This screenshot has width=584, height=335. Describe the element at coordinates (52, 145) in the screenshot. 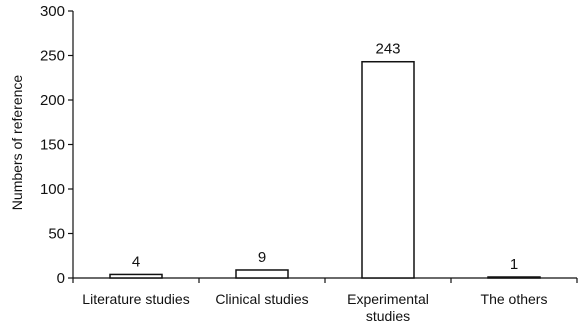

I see `y-tick-label: 150` at that location.